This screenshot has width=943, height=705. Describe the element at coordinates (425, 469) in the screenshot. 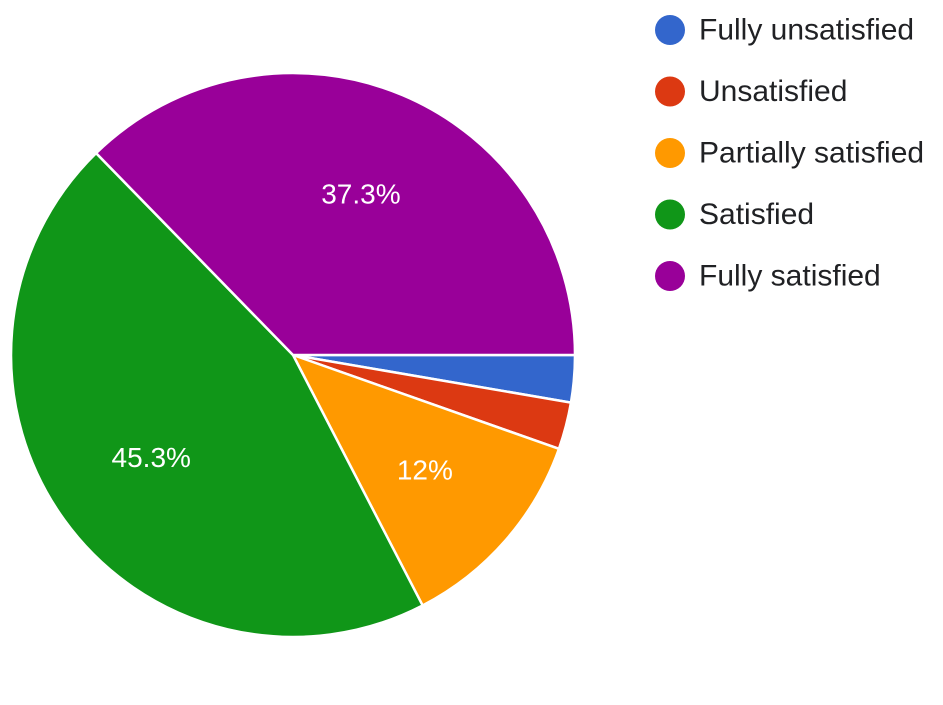

I see `slice-label-partially-satisfied: 12%` at that location.